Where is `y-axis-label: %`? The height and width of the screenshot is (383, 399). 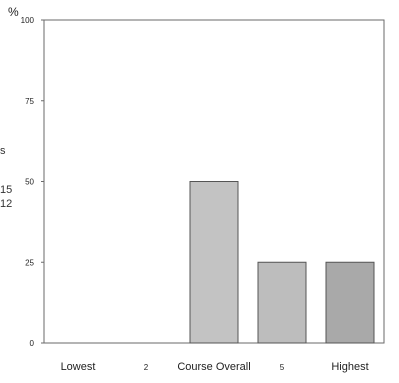
y-axis-label: % is located at coordinates (13, 12).